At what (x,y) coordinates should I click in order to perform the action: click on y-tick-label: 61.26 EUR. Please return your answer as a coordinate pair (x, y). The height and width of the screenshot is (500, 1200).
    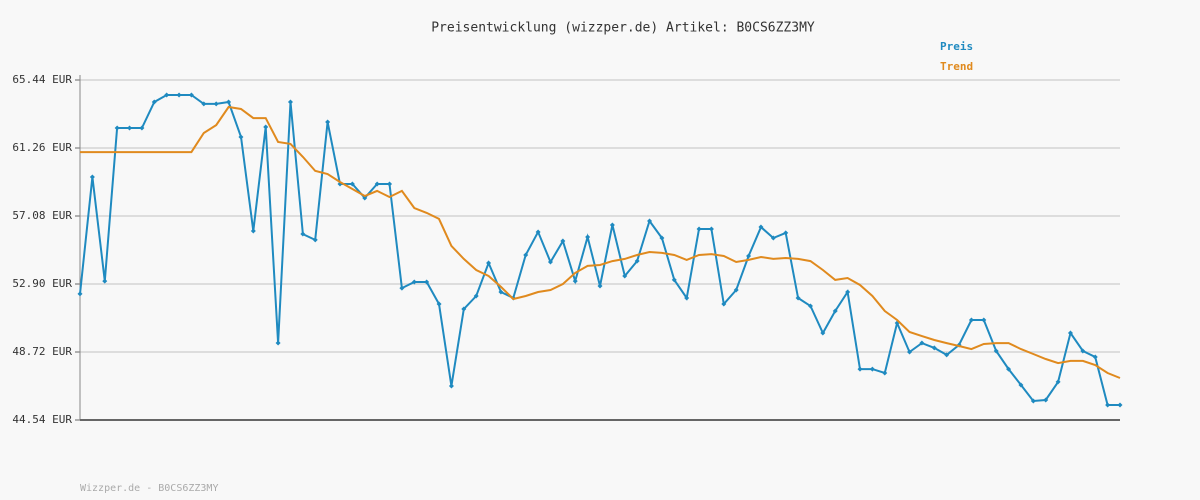
    Looking at the image, I should click on (42, 147).